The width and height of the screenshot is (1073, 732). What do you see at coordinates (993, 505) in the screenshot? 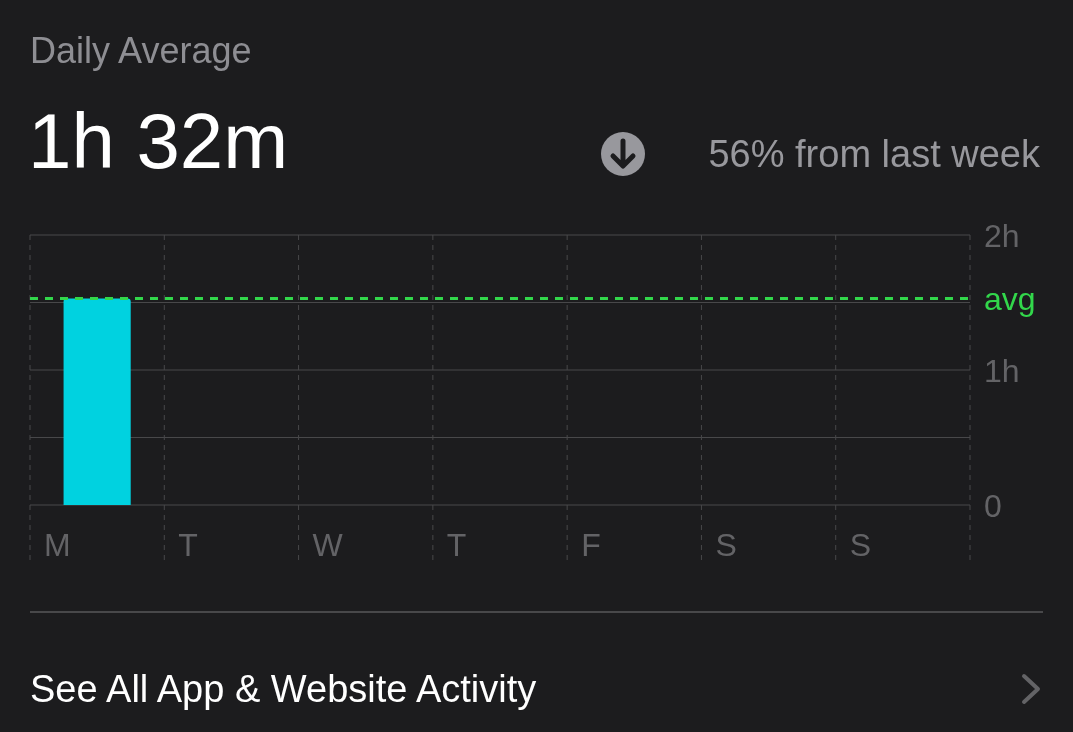
I see `y-tick-label: 0` at bounding box center [993, 505].